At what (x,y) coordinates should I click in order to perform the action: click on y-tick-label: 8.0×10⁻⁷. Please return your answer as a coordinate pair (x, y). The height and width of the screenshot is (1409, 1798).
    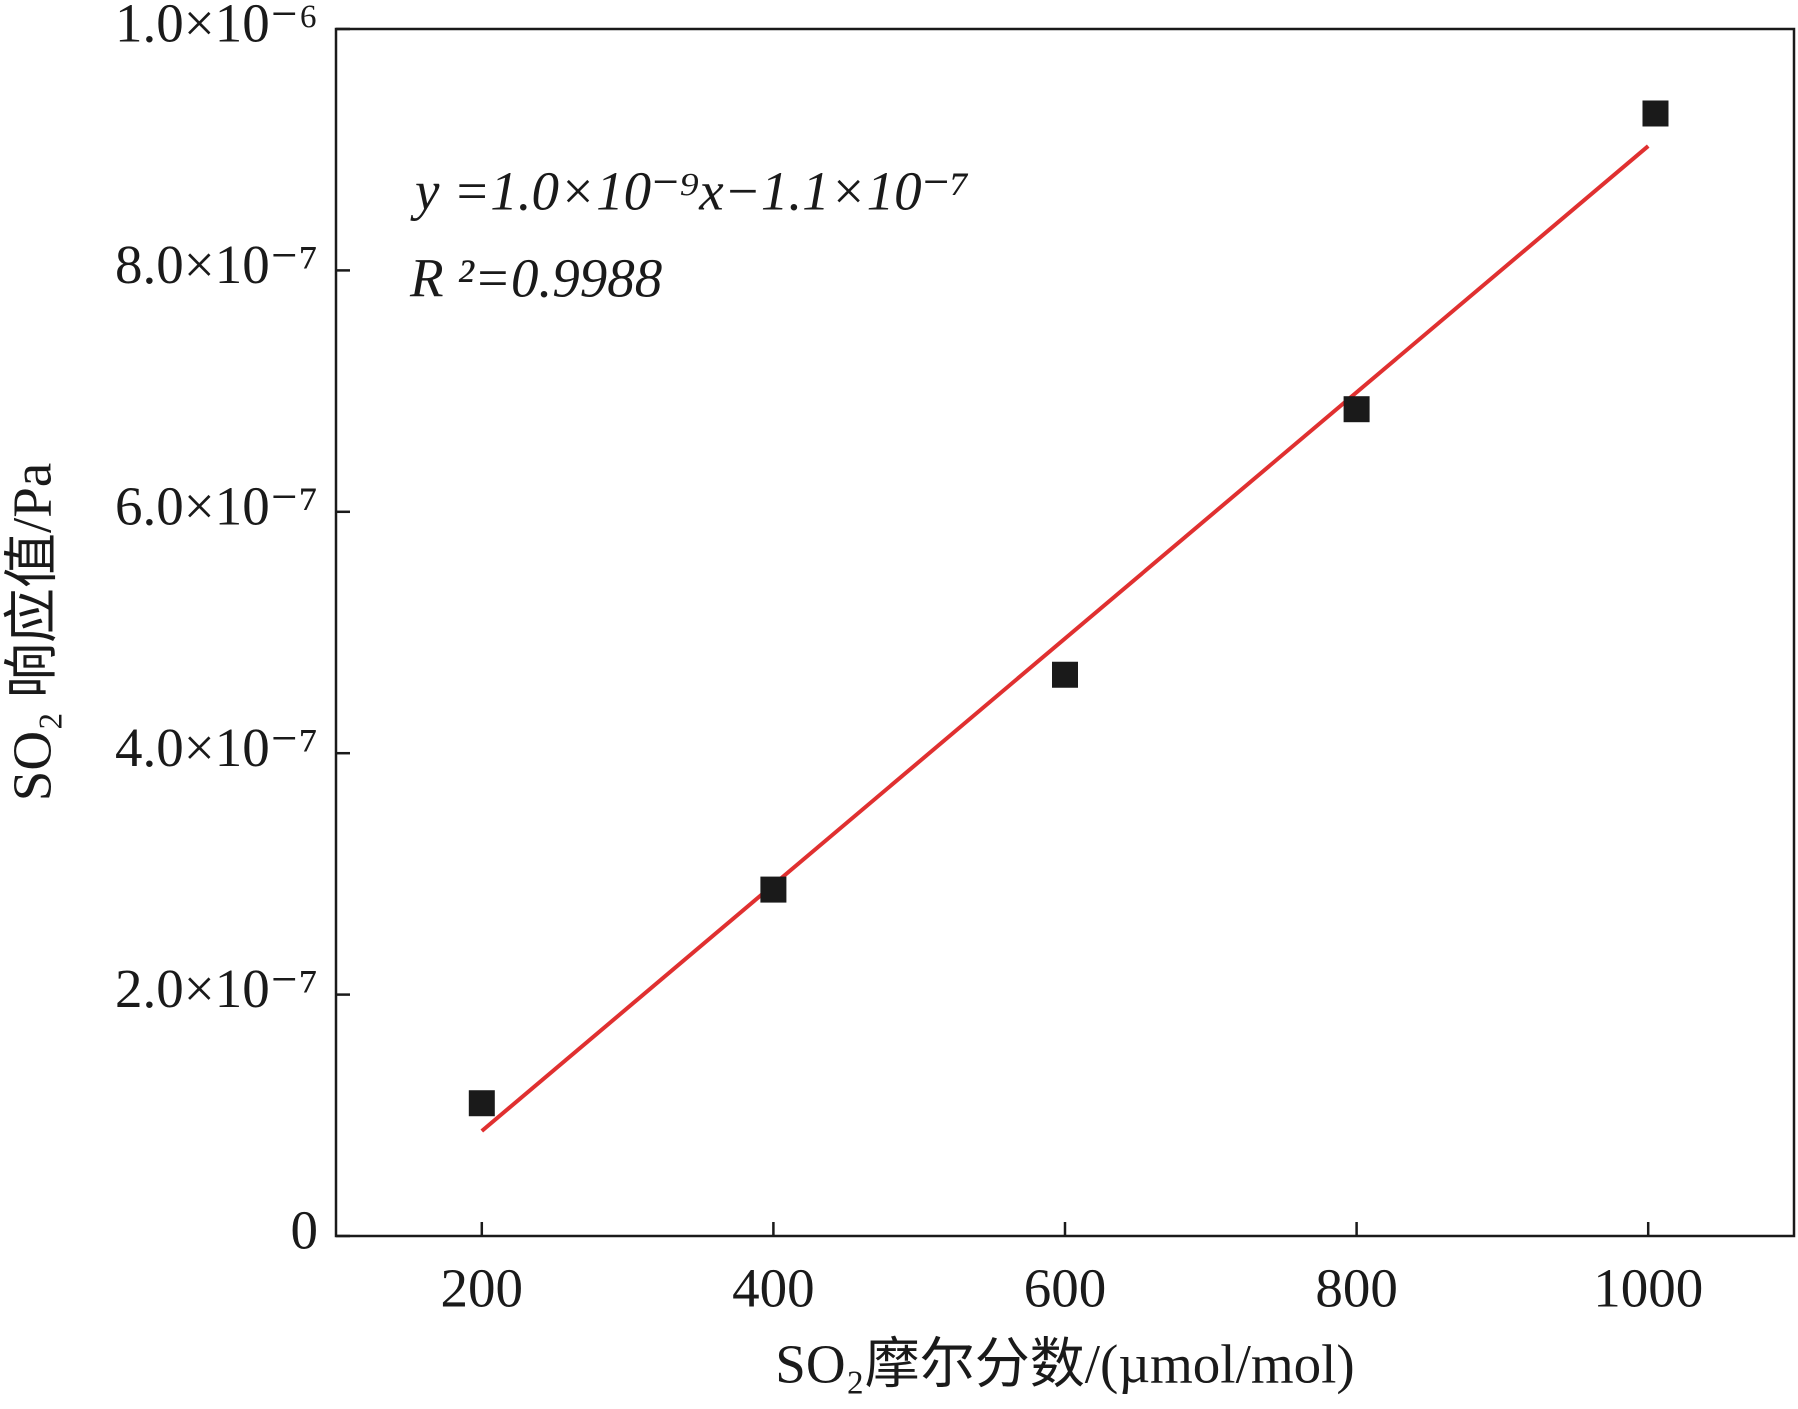
    Looking at the image, I should click on (216, 264).